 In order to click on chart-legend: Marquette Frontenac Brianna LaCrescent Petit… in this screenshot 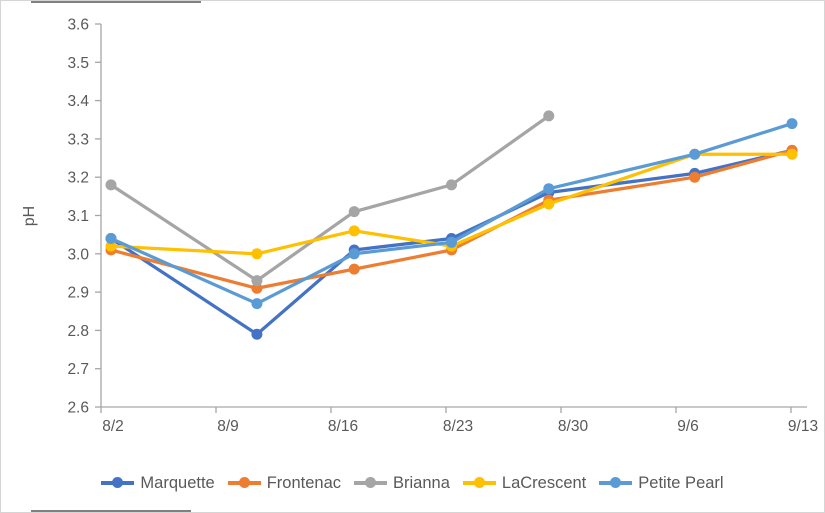, I will do `click(412, 483)`.